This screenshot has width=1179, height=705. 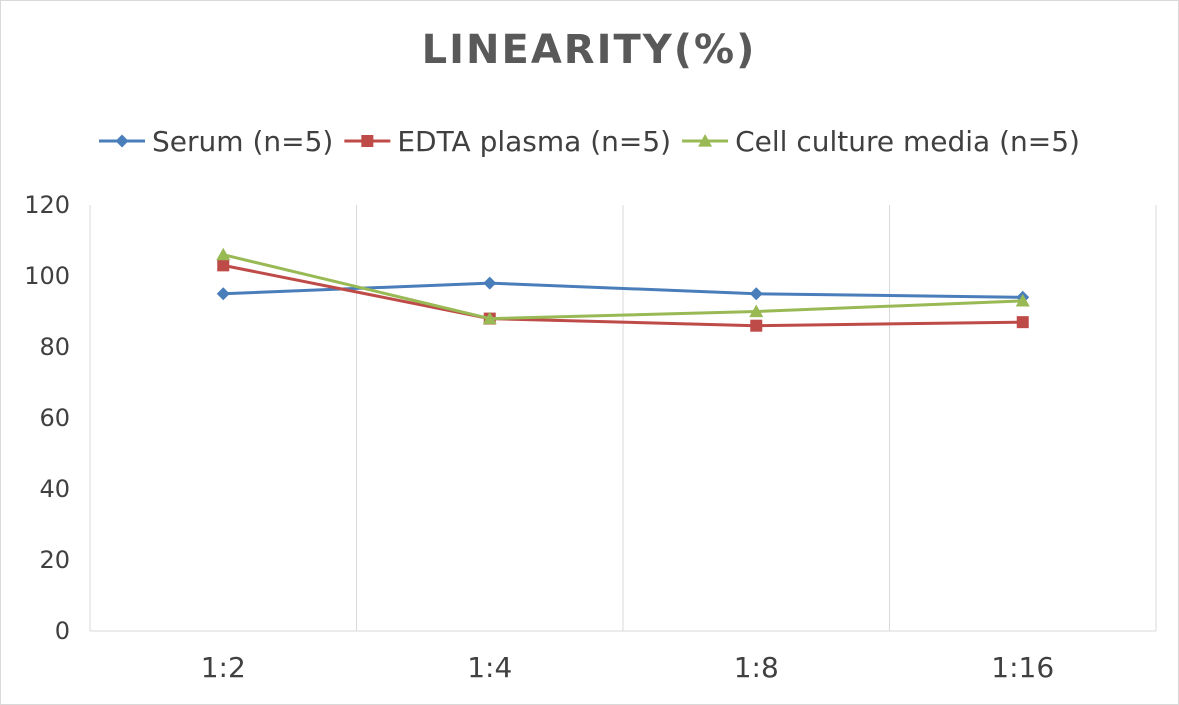 I want to click on legend-item: Cell culture media (n=5), so click(x=881, y=141).